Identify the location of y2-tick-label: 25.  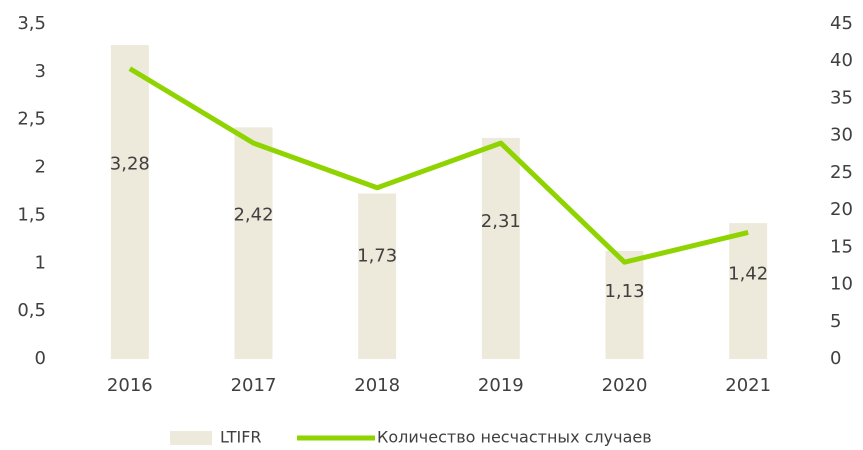
(841, 172).